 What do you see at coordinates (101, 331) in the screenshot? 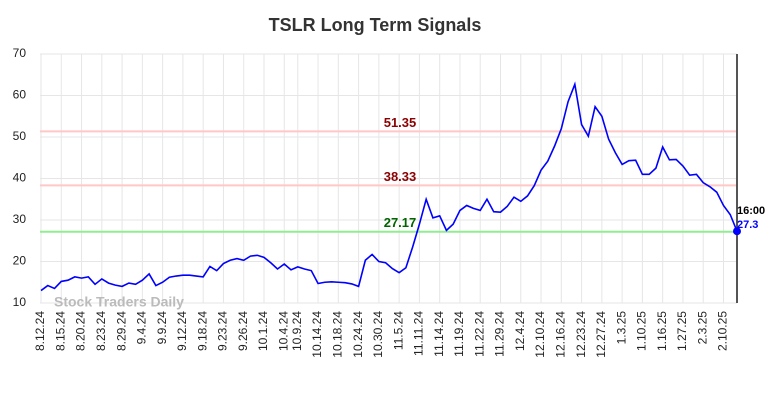
I see `x-tick-label: 8.23.24` at bounding box center [101, 331].